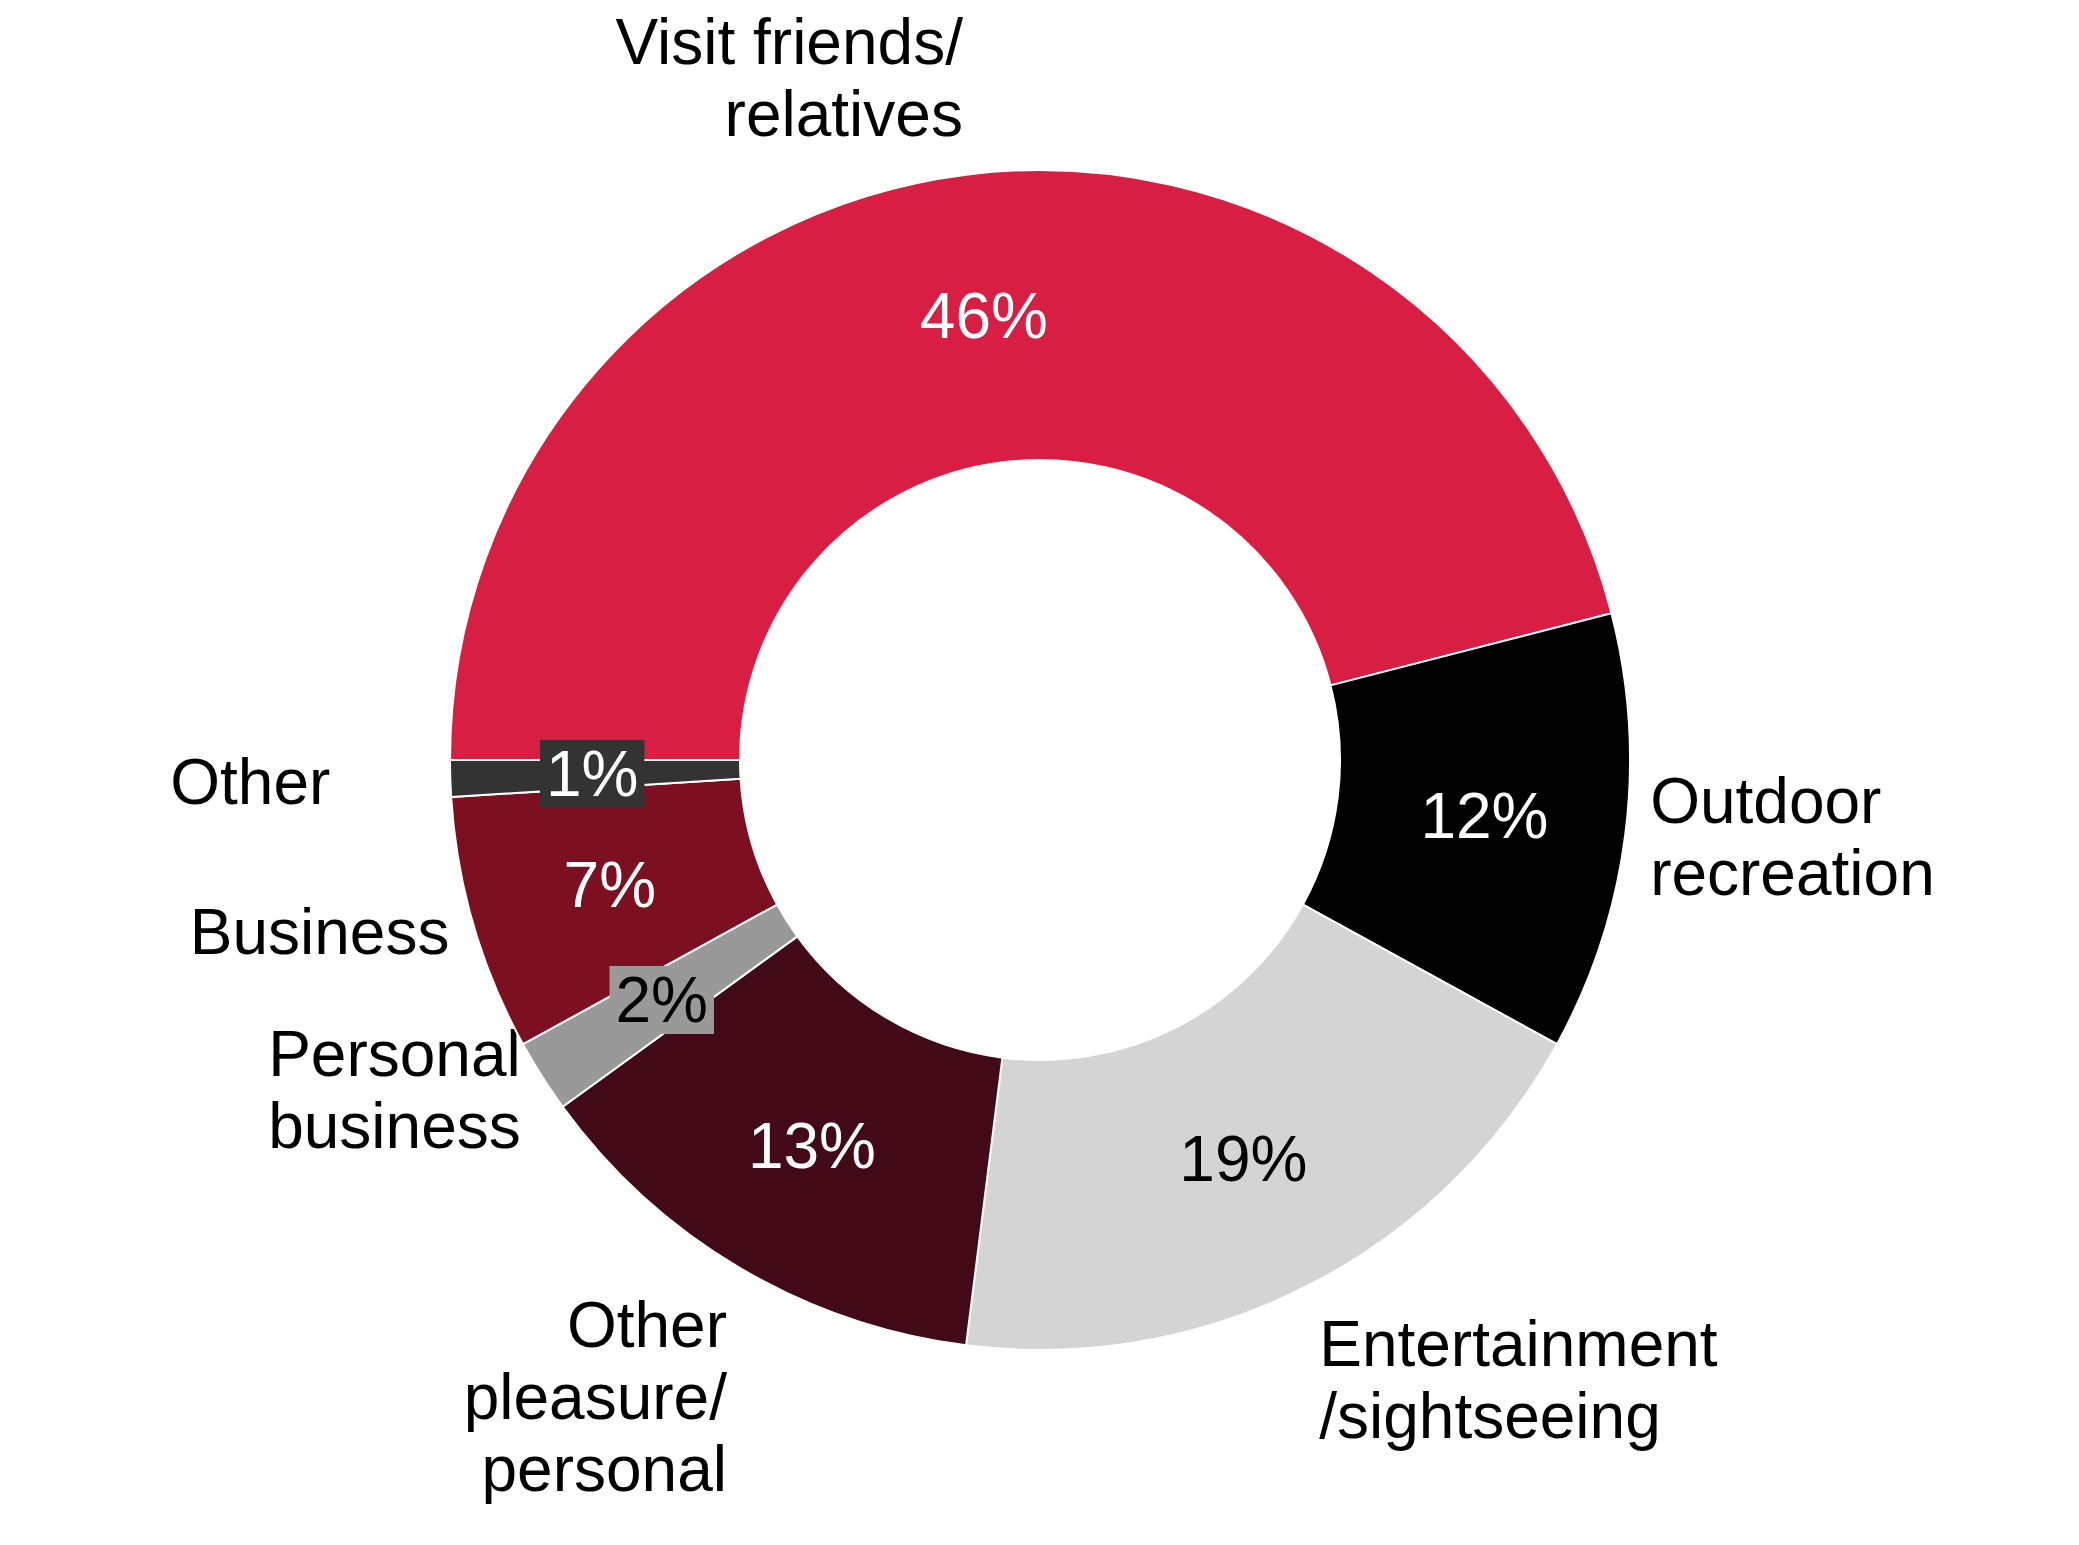  Describe the element at coordinates (250, 782) in the screenshot. I see `slice-label: Other` at that location.